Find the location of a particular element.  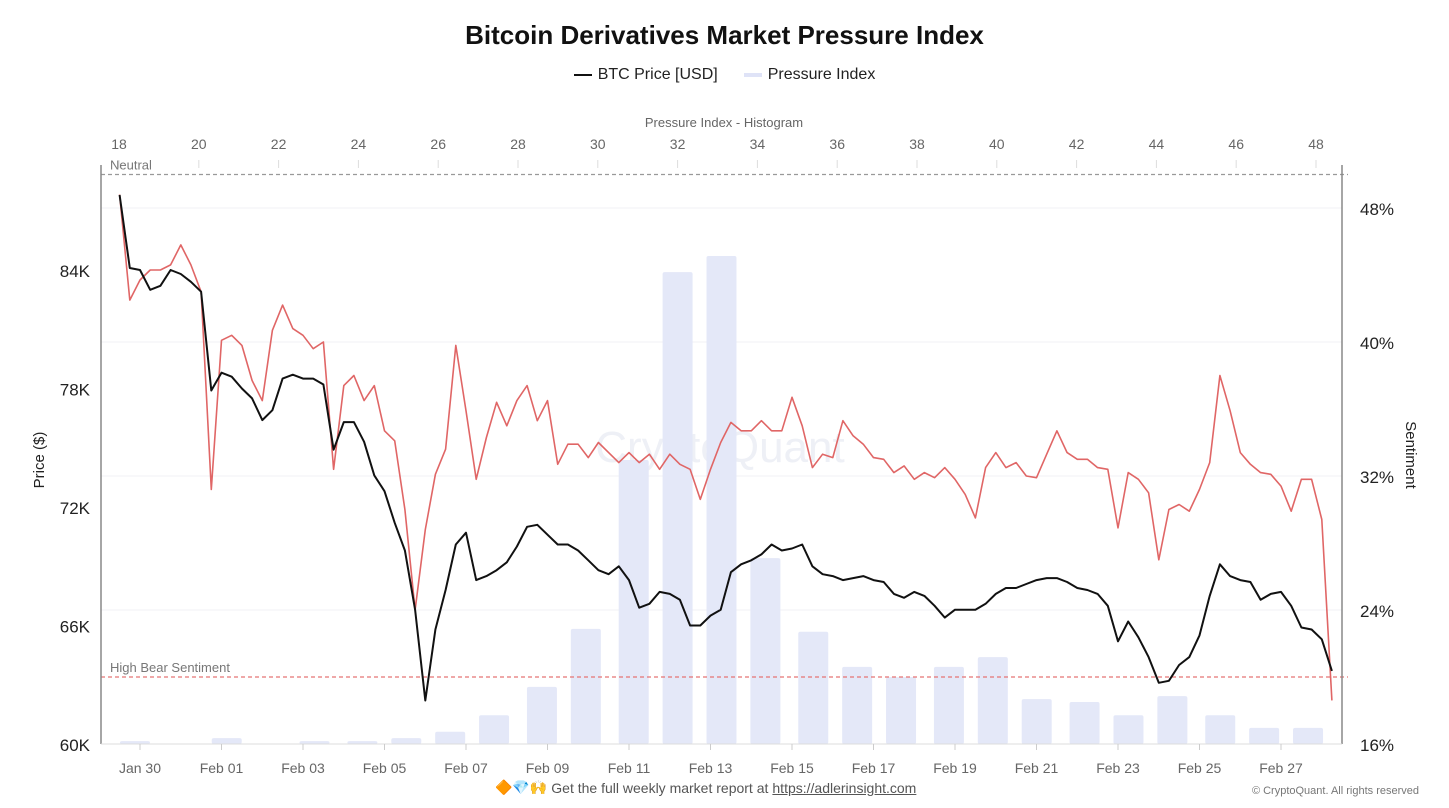

x-tick-label: Jan 30 is located at coordinates (140, 768).